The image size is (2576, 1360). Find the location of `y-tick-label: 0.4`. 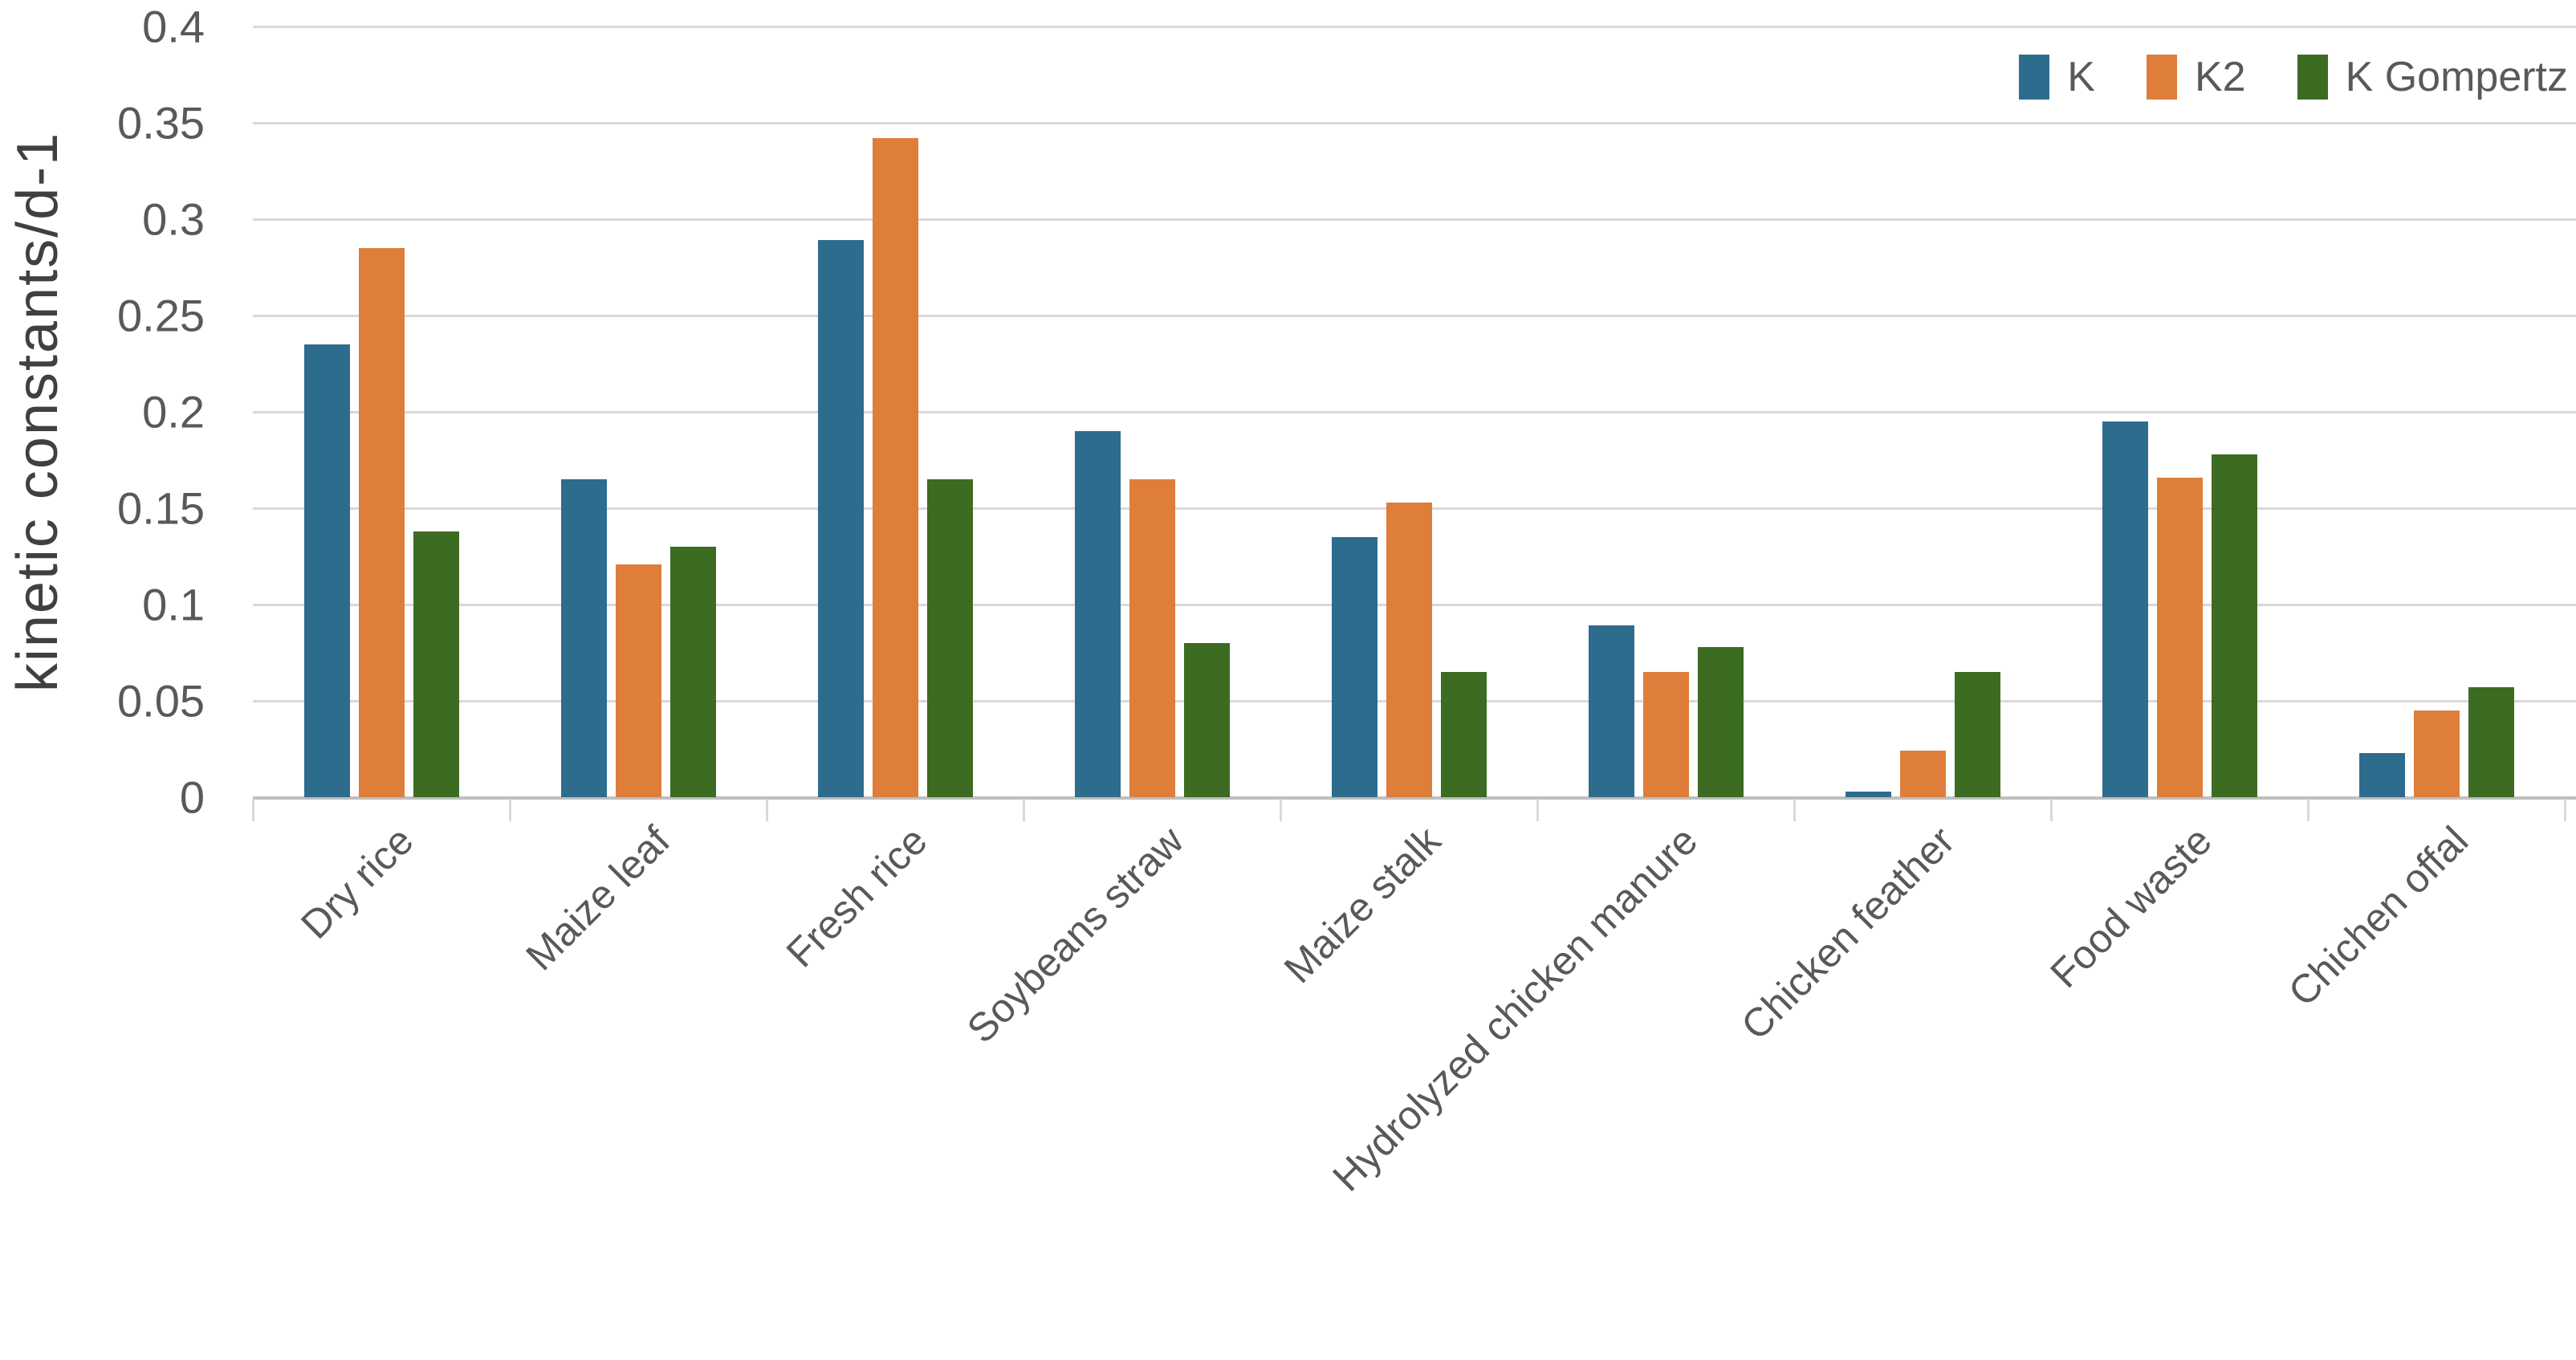

y-tick-label: 0.4 is located at coordinates (173, 26).